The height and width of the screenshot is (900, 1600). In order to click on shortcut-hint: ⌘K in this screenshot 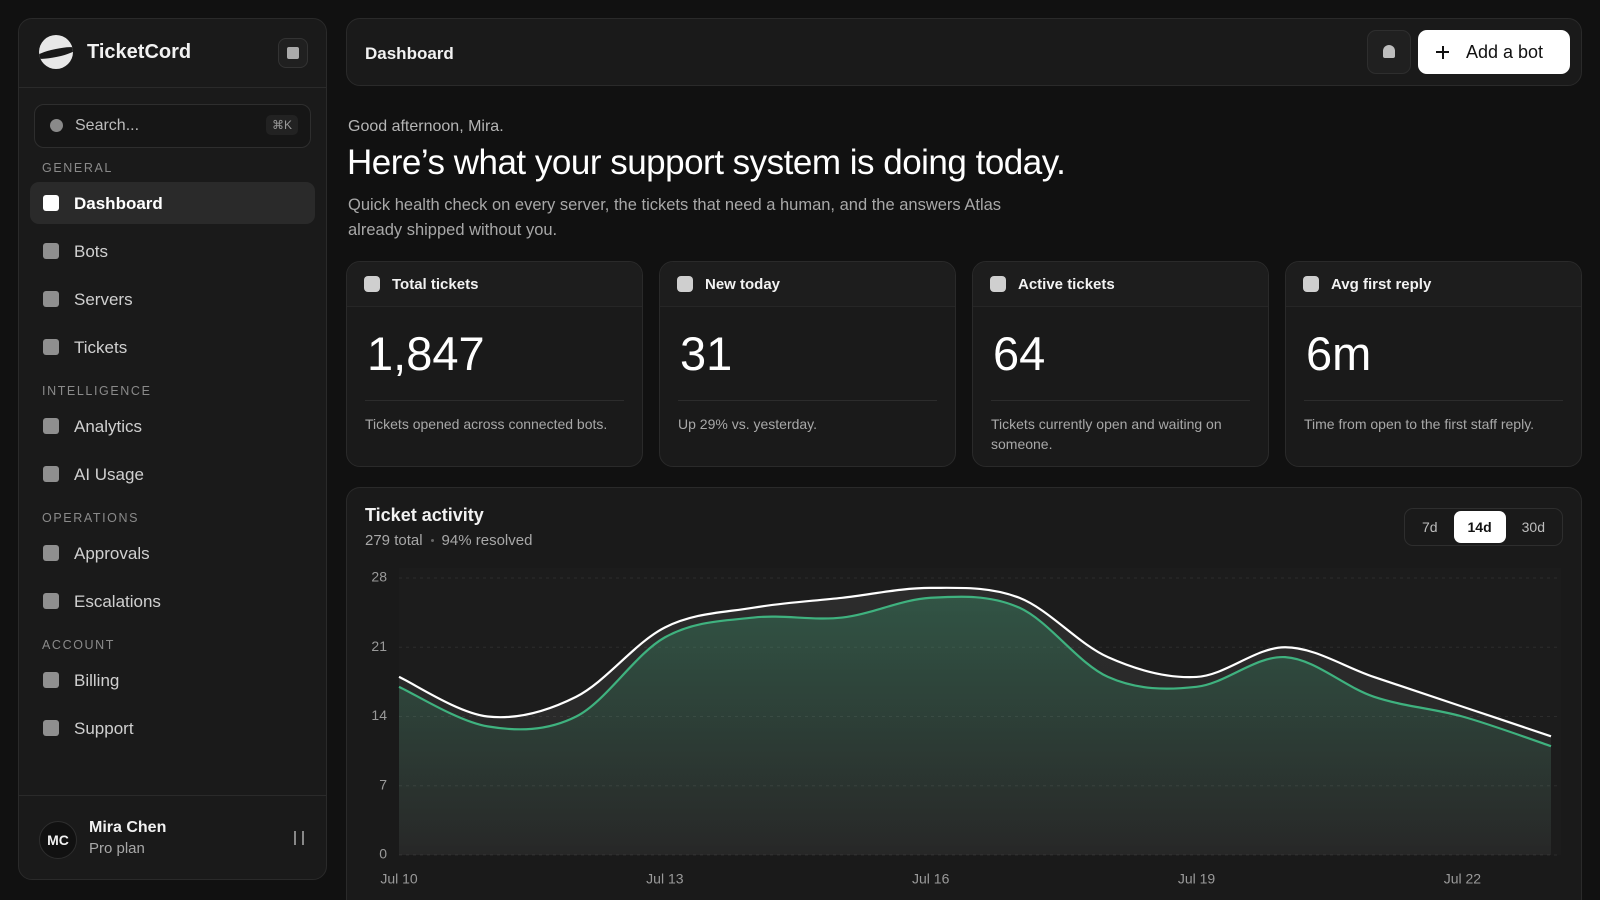, I will do `click(281, 125)`.